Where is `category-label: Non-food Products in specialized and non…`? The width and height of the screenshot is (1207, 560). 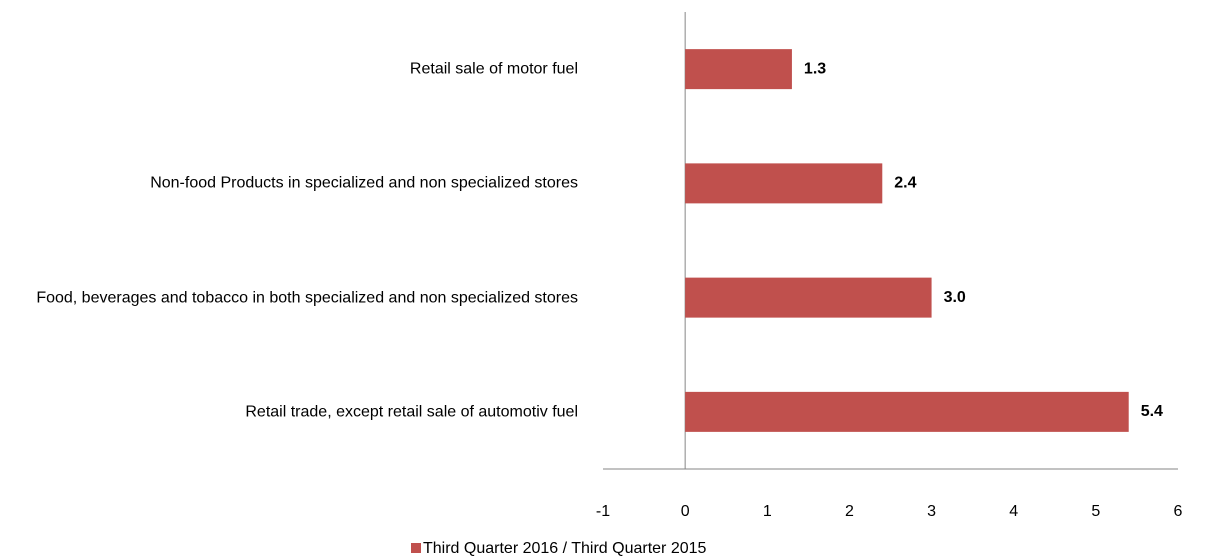
category-label: Non-food Products in specialized and non… is located at coordinates (364, 183).